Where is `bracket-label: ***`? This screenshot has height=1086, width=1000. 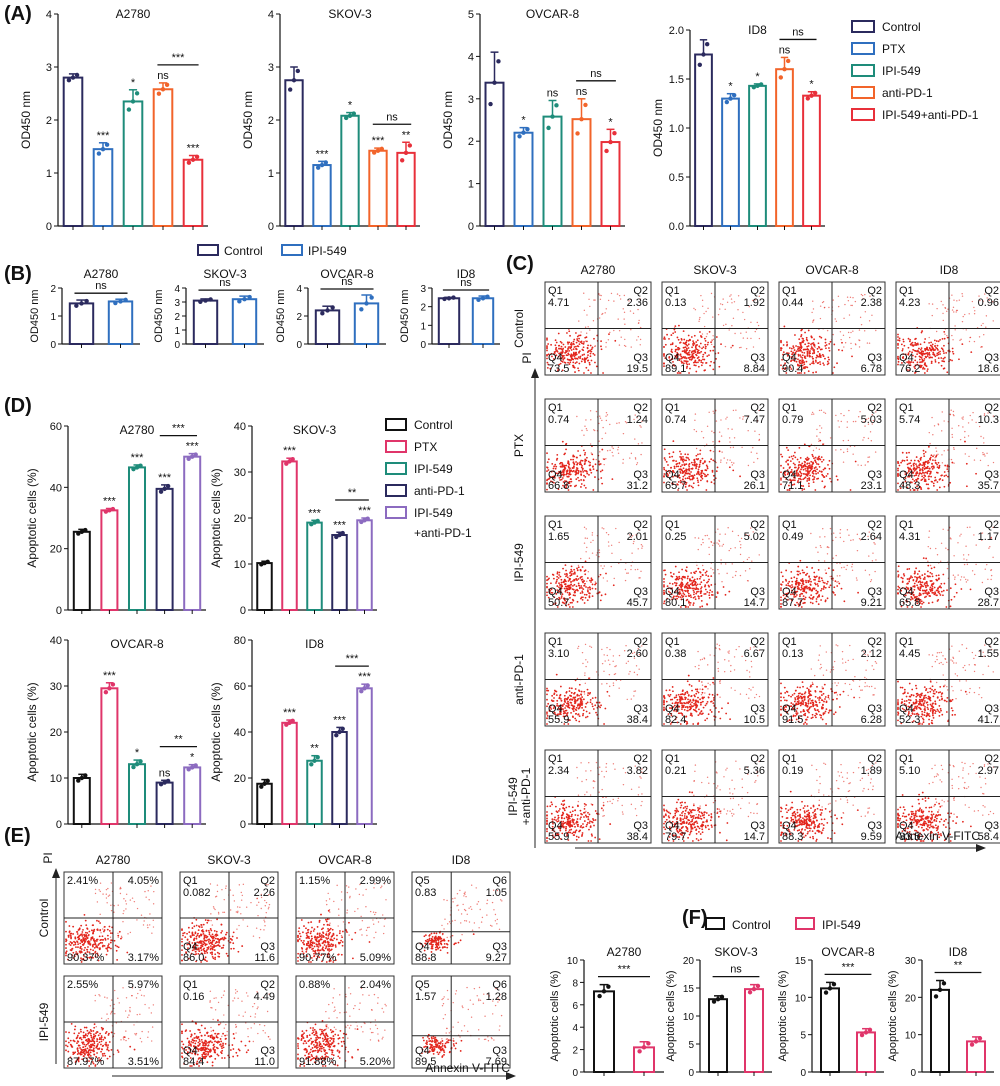 bracket-label: *** is located at coordinates (179, 429).